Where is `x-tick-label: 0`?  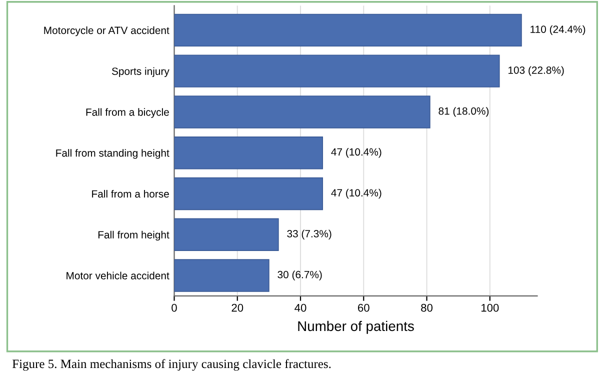 x-tick-label: 0 is located at coordinates (174, 308).